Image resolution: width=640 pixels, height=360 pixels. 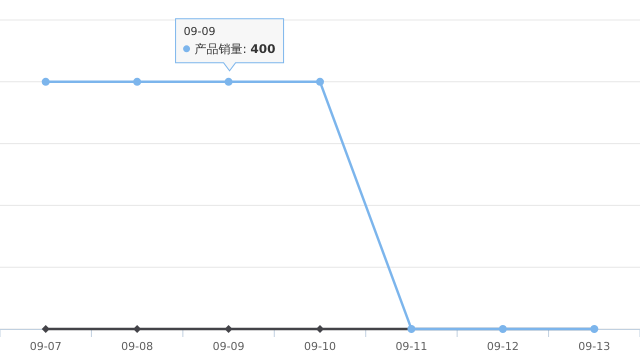 What do you see at coordinates (235, 49) in the screenshot?
I see `annotation: 产品销量: 400` at bounding box center [235, 49].